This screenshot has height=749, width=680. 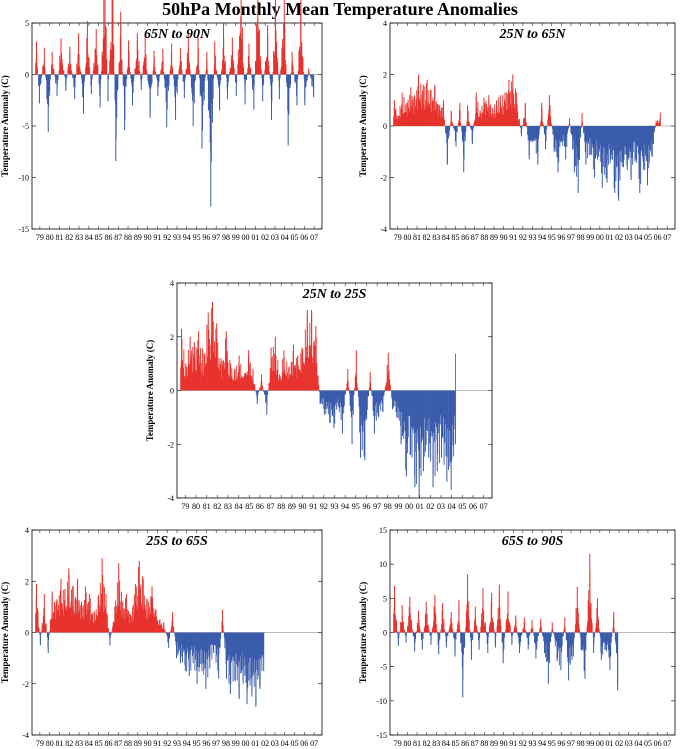 I want to click on x-tick-label: 96, so click(x=206, y=237).